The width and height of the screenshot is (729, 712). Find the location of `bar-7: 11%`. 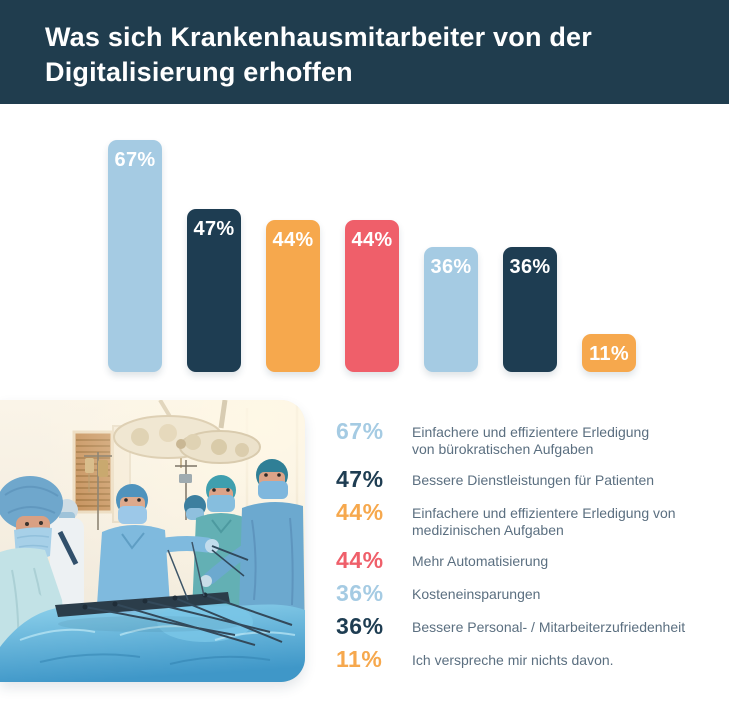

bar-7: 11% is located at coordinates (609, 353).